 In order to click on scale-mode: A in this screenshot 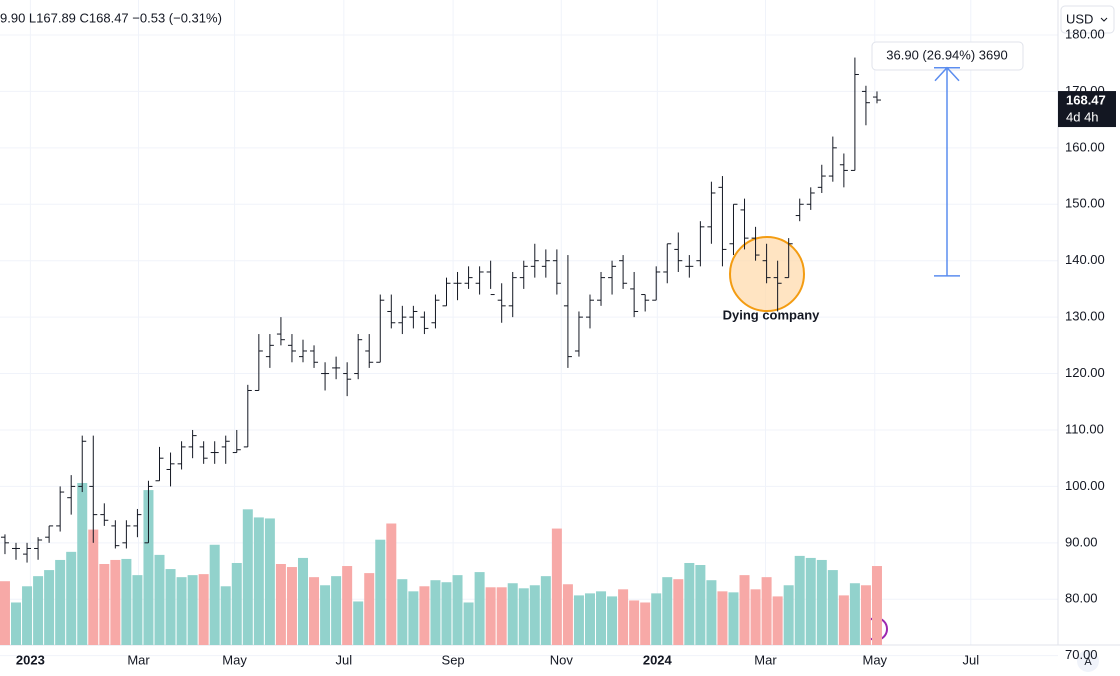, I will do `click(1088, 662)`.